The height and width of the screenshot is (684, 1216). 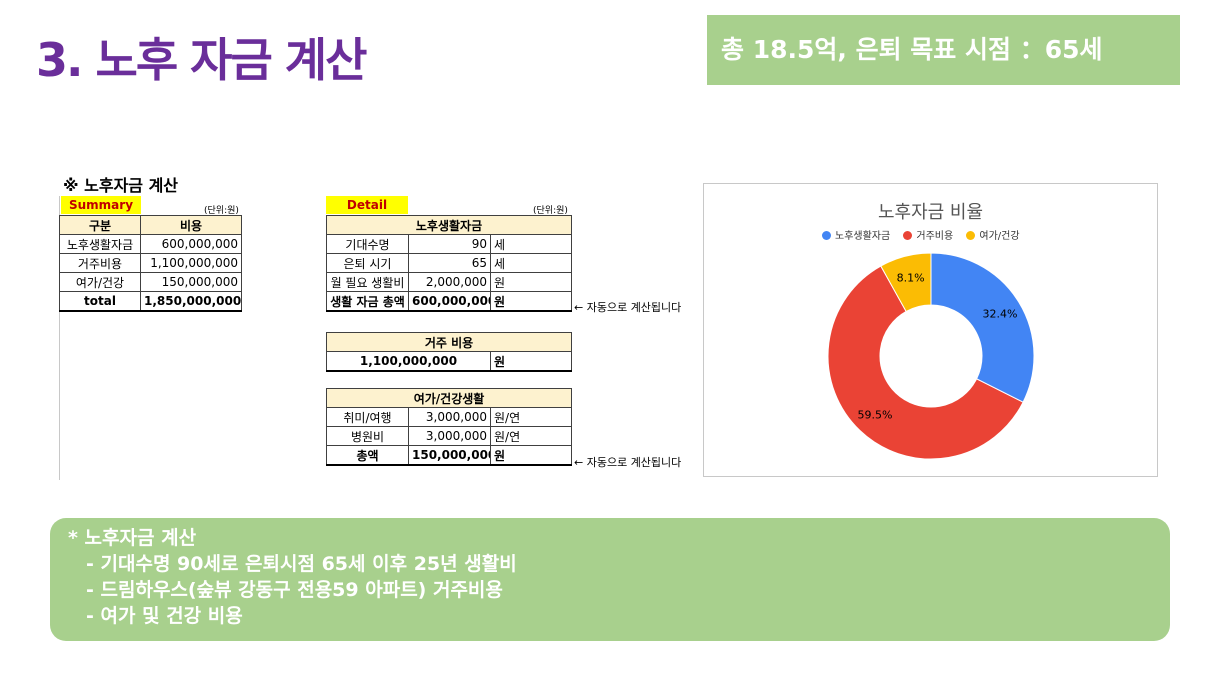 I want to click on summary-value: 150,000,000, so click(x=191, y=282).